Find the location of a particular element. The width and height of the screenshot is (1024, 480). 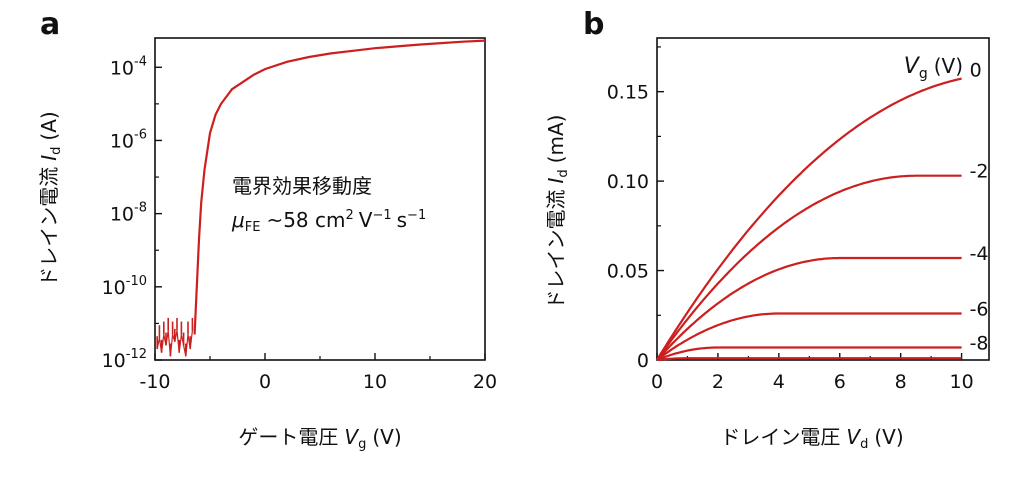

curve-label-vg: -8 is located at coordinates (979, 343).